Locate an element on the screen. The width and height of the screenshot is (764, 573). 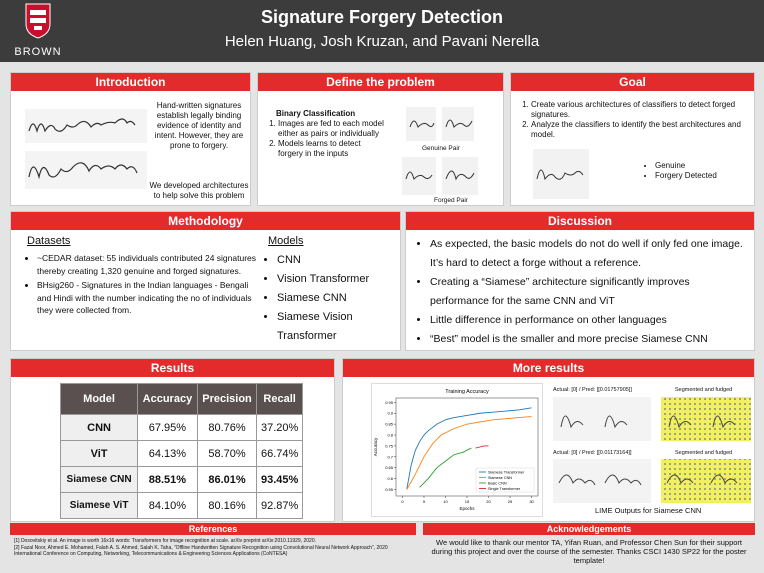
y-tick-label: 0.8 is located at coordinates (390, 435).